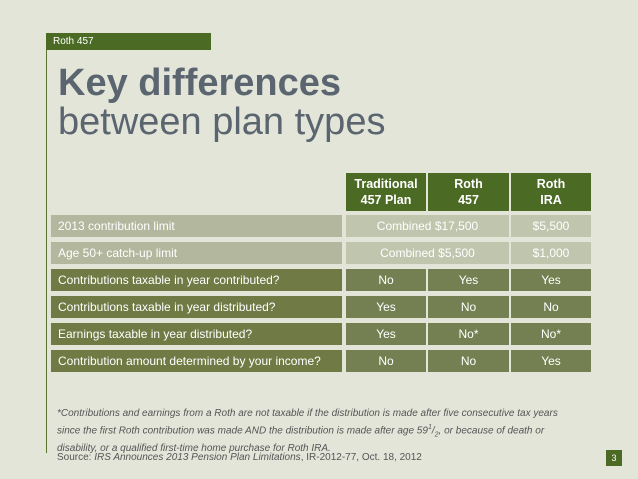  Describe the element at coordinates (551, 192) in the screenshot. I see `header-roth-ira: Roth IRA` at that location.